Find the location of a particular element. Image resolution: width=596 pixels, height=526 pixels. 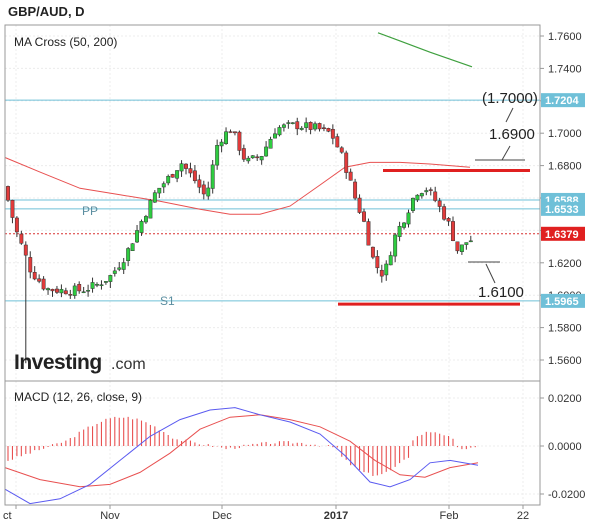

price-tick-label: 1.5600 is located at coordinates (565, 361).